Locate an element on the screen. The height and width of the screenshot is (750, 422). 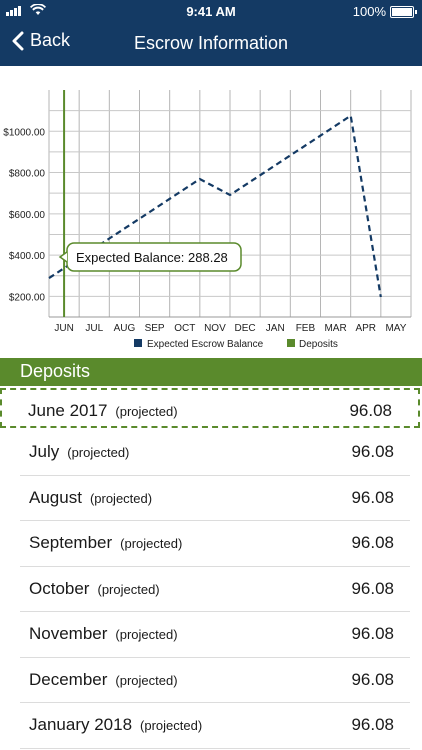
deposit-month: August is located at coordinates (55, 497).